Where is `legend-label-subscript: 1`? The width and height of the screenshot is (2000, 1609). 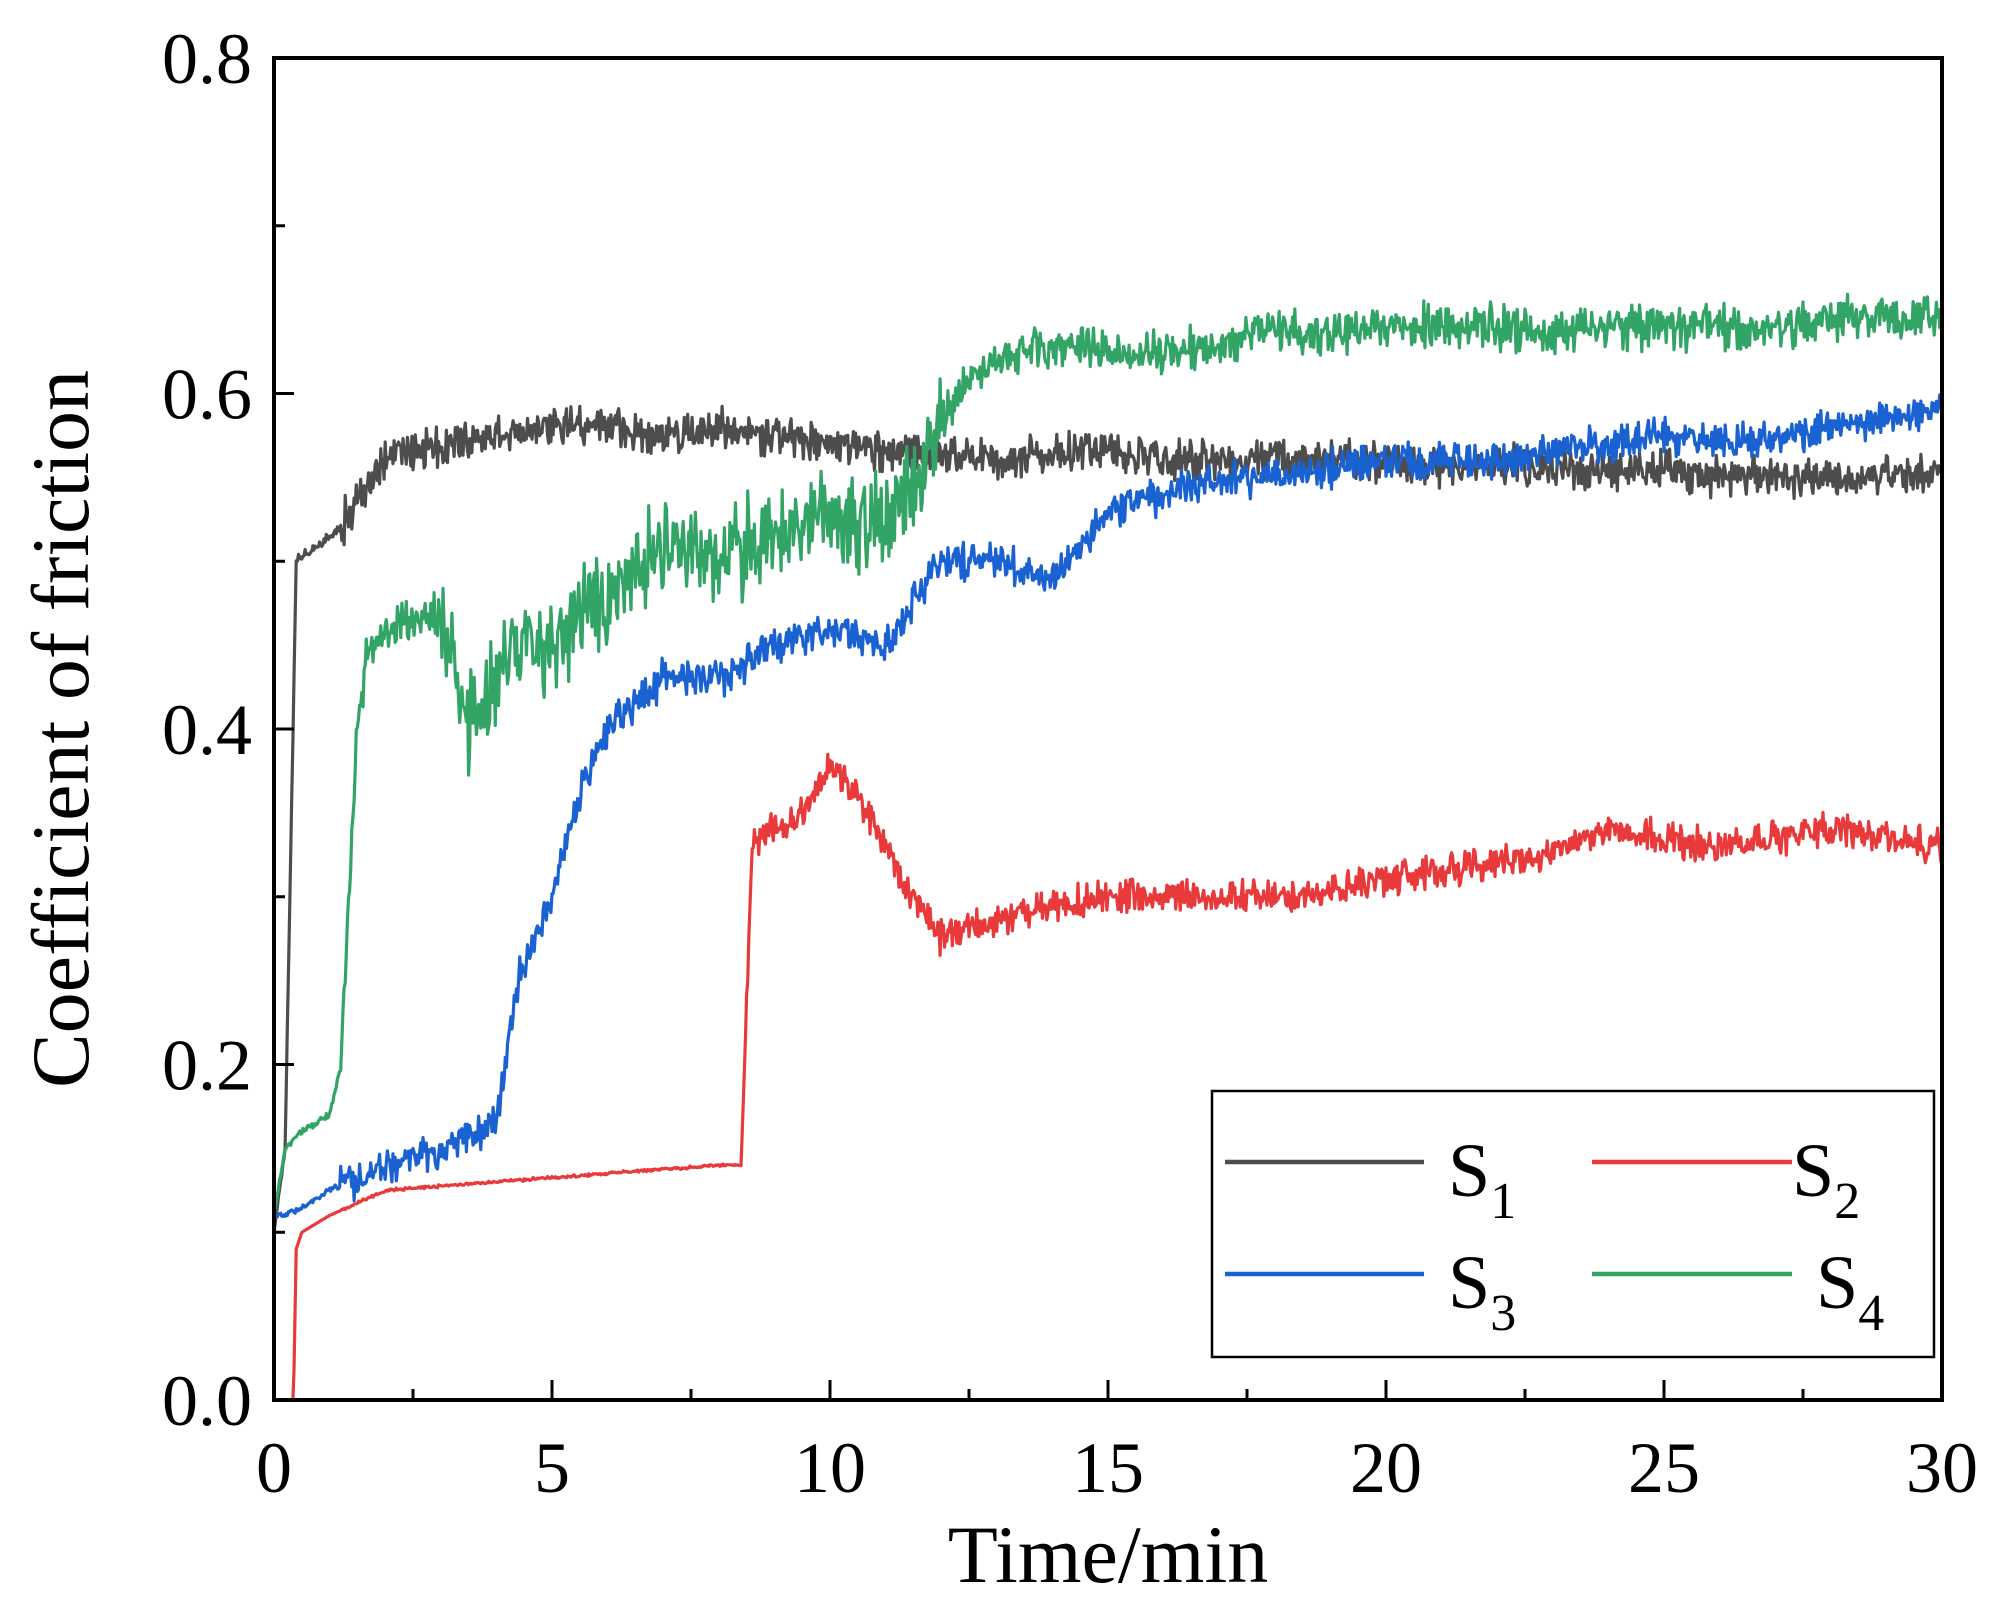 legend-label-subscript: 1 is located at coordinates (1503, 1201).